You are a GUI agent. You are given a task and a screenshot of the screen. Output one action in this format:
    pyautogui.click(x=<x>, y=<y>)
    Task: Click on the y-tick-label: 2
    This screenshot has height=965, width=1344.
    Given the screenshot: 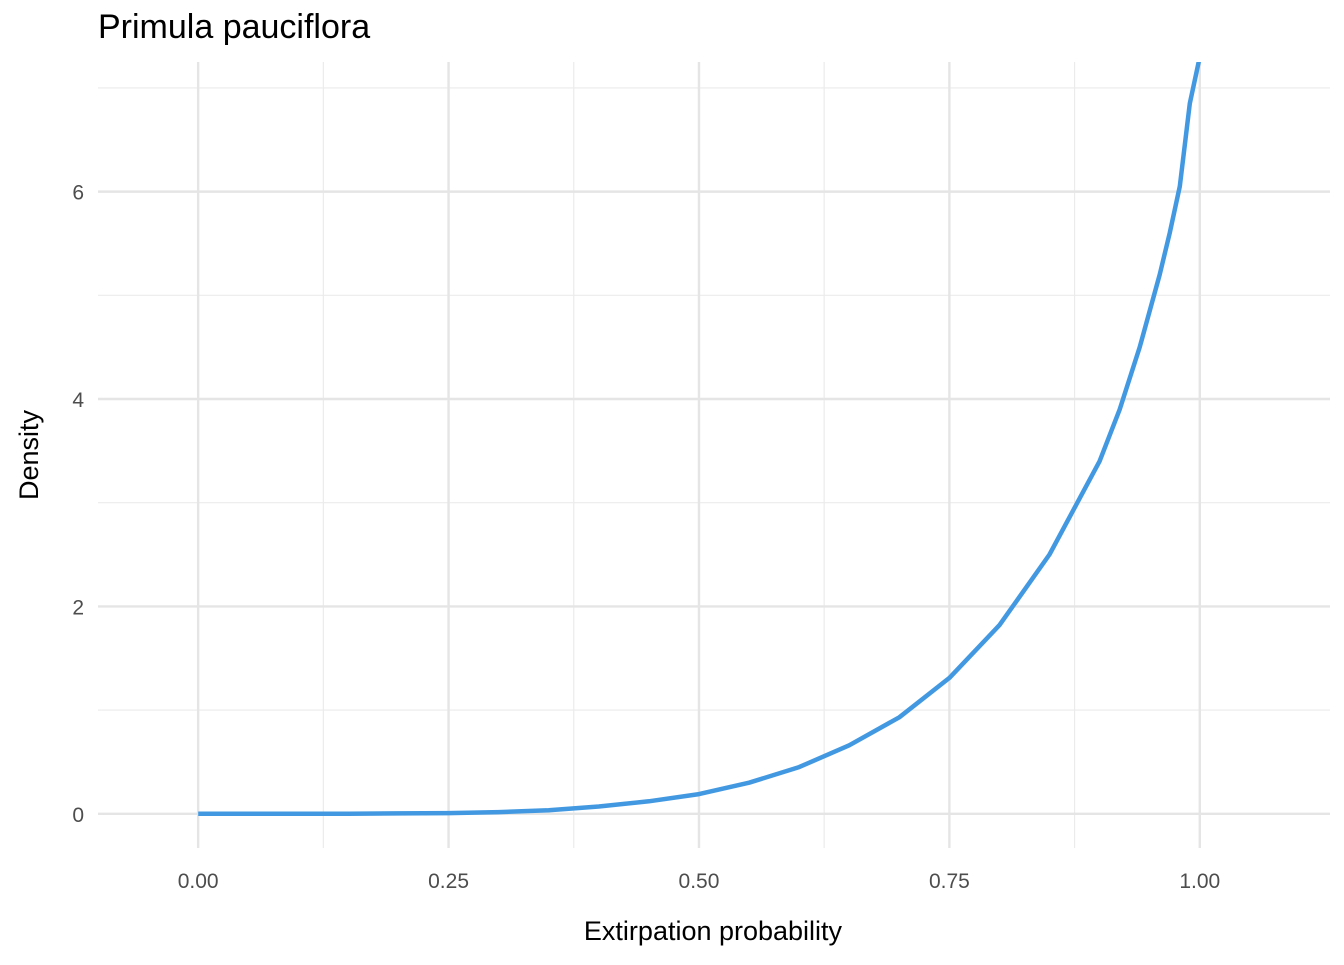 What is the action you would take?
    pyautogui.click(x=78, y=607)
    